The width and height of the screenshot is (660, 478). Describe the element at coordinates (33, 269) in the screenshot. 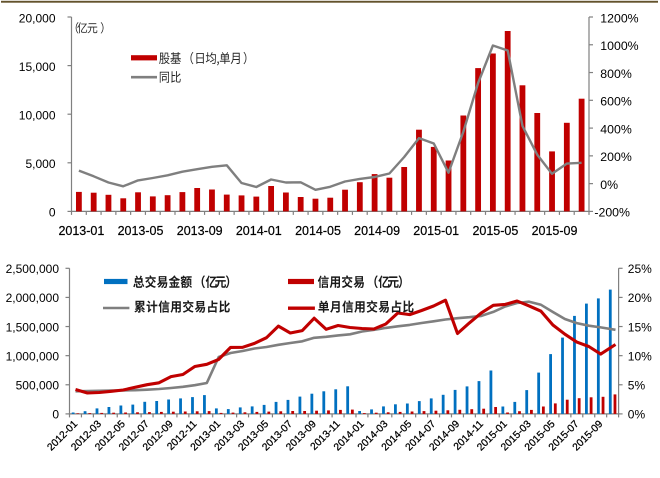

I see `svg-text: 2,500,000` at that location.